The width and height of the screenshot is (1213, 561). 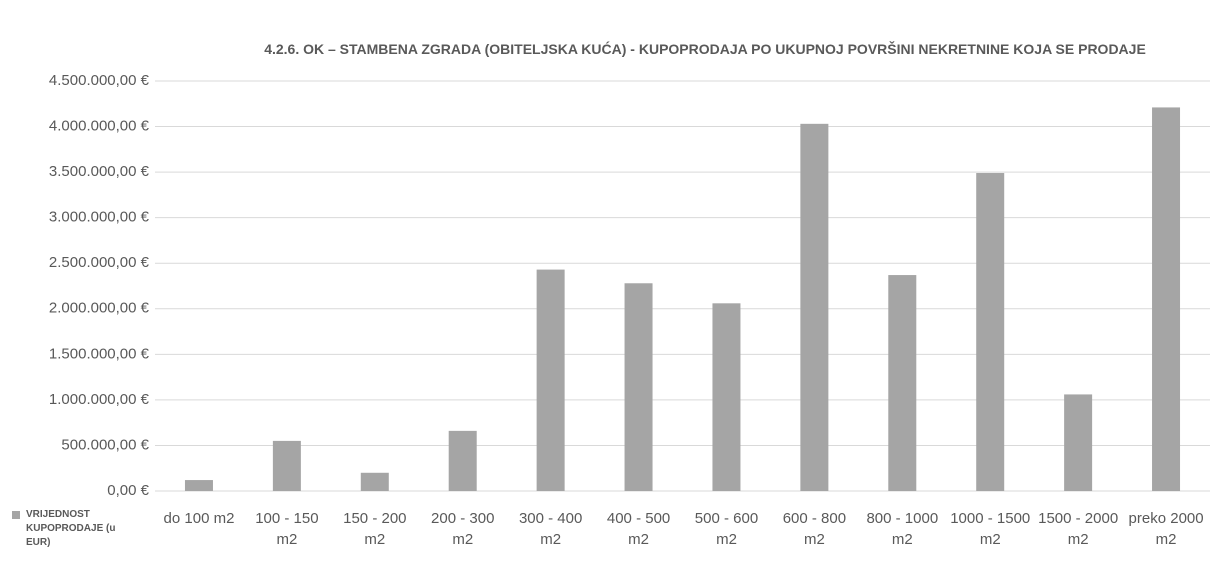 What do you see at coordinates (71, 528) in the screenshot?
I see `legend-label: VRIJEDNOST KUPOPRODAJE (u EUR)` at bounding box center [71, 528].